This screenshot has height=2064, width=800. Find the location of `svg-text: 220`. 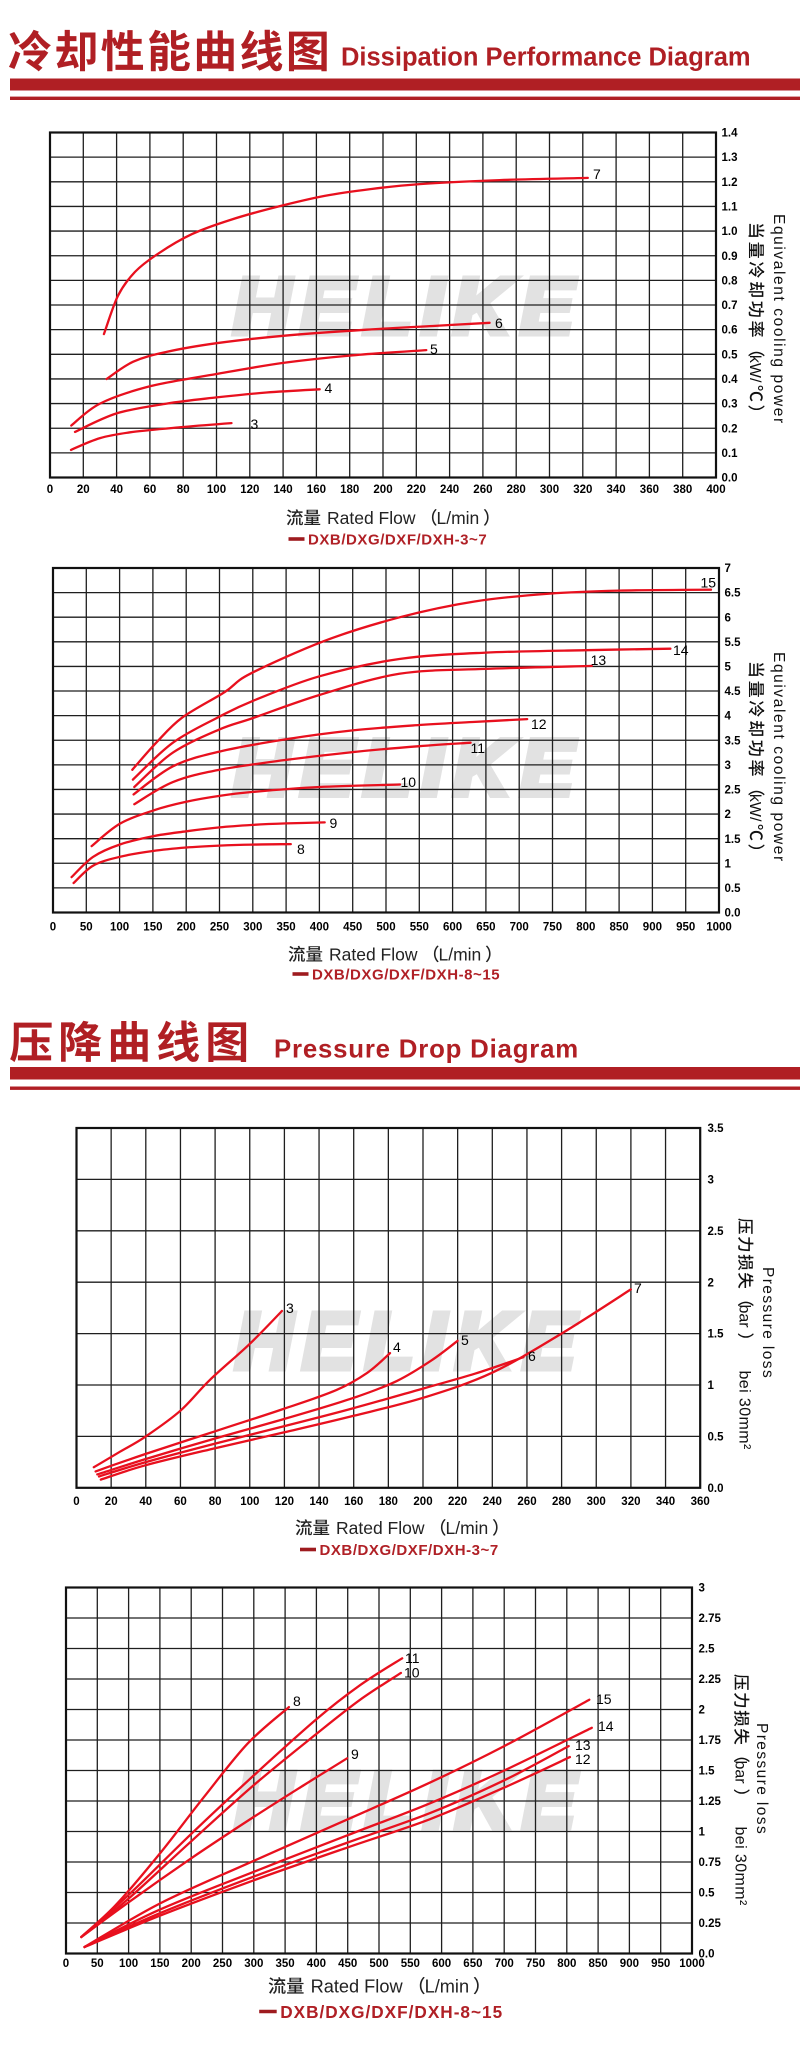

svg-text: 220 is located at coordinates (416, 490).